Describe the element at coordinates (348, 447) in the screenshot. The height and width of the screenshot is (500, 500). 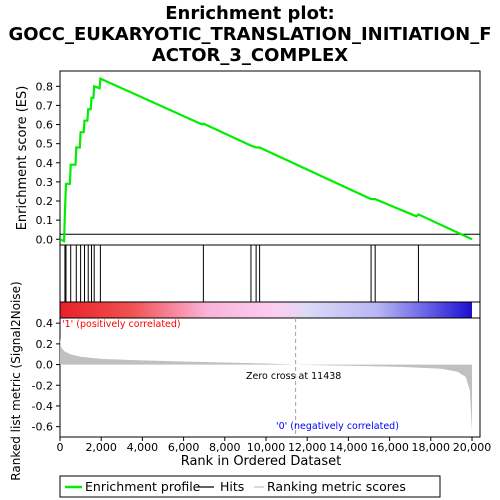
I see `x-tick-label: 14,000` at that location.